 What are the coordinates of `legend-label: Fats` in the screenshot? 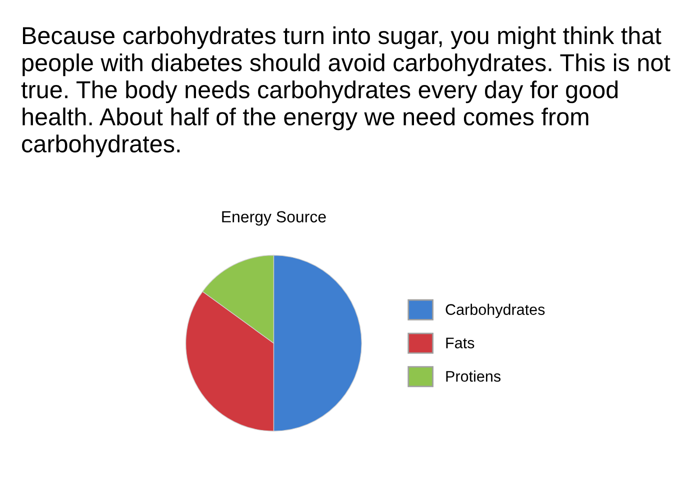 It's located at (460, 343).